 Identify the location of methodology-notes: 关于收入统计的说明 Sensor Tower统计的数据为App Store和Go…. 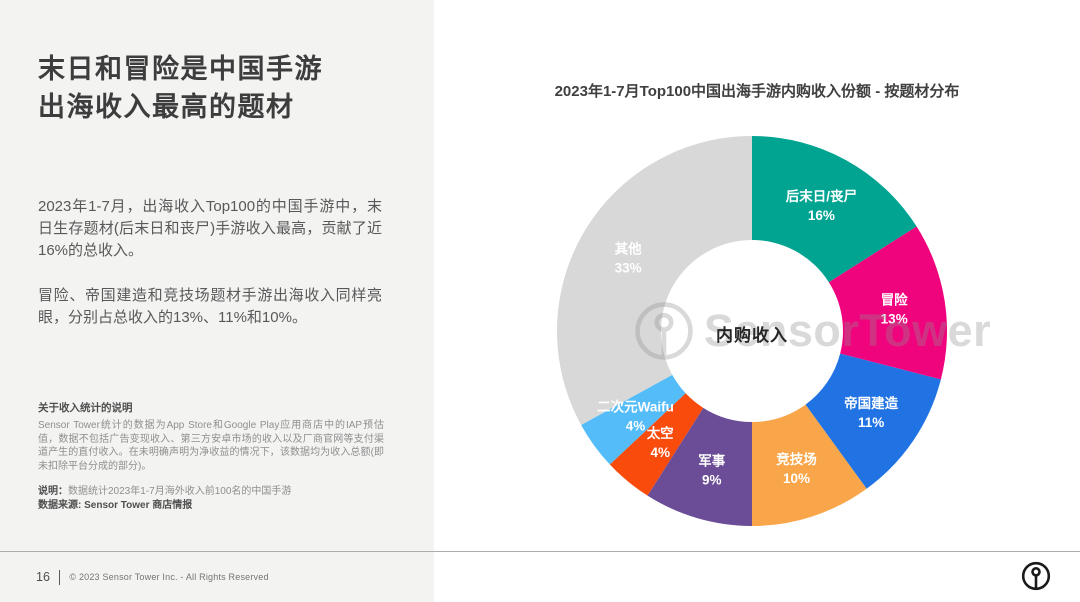
(211, 456).